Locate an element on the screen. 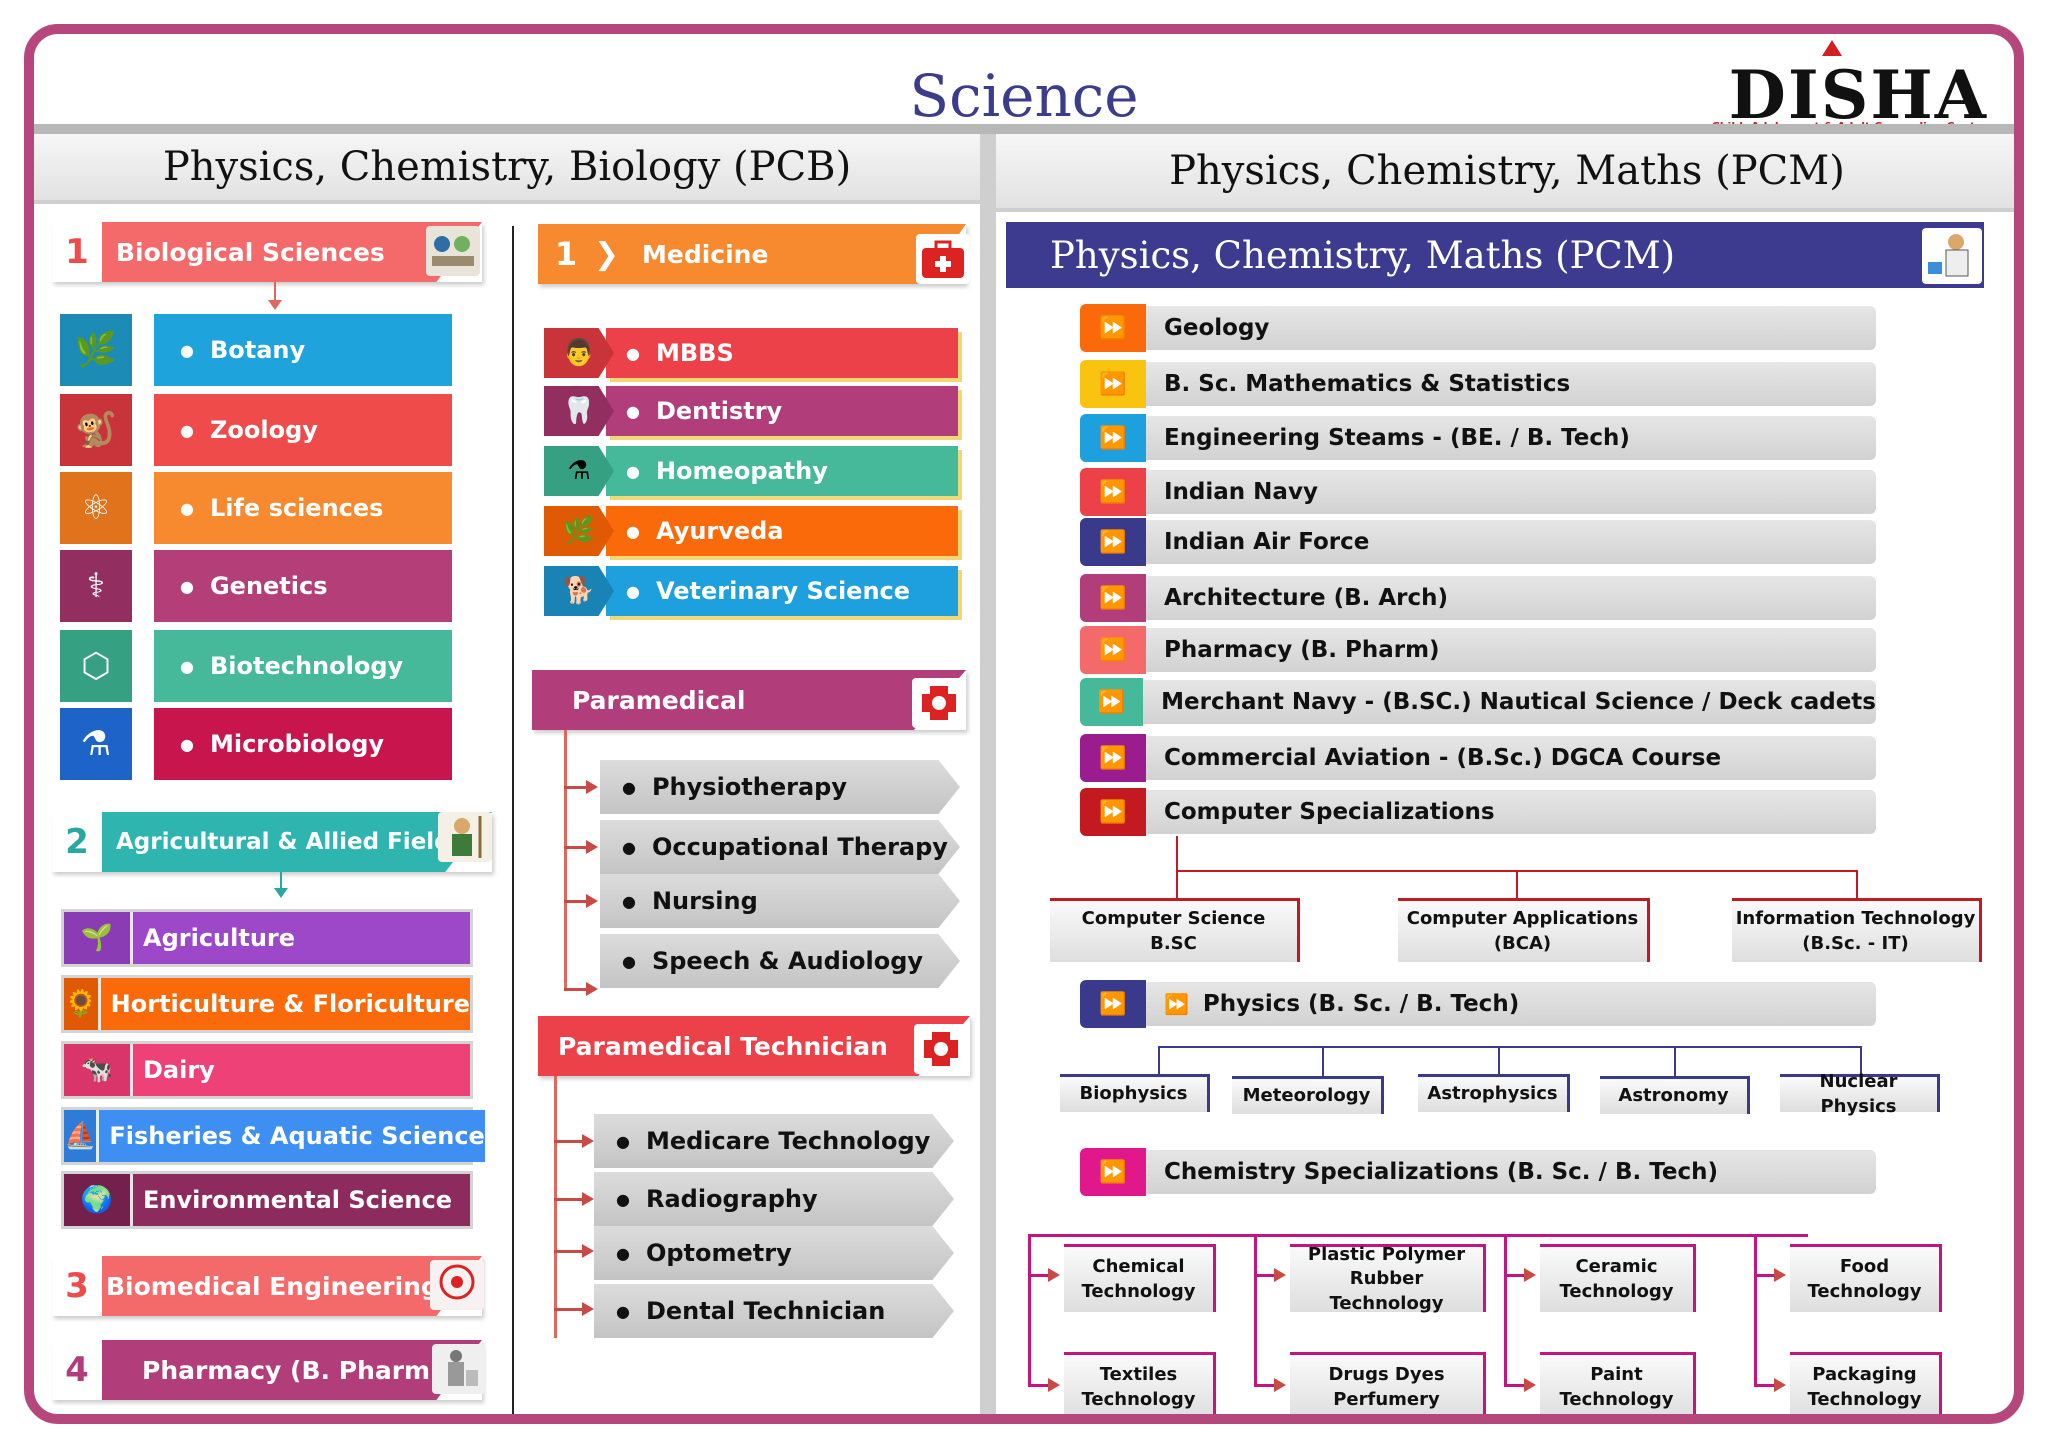 The width and height of the screenshot is (2048, 1448). list-item-nursing: Nursing is located at coordinates (780, 901).